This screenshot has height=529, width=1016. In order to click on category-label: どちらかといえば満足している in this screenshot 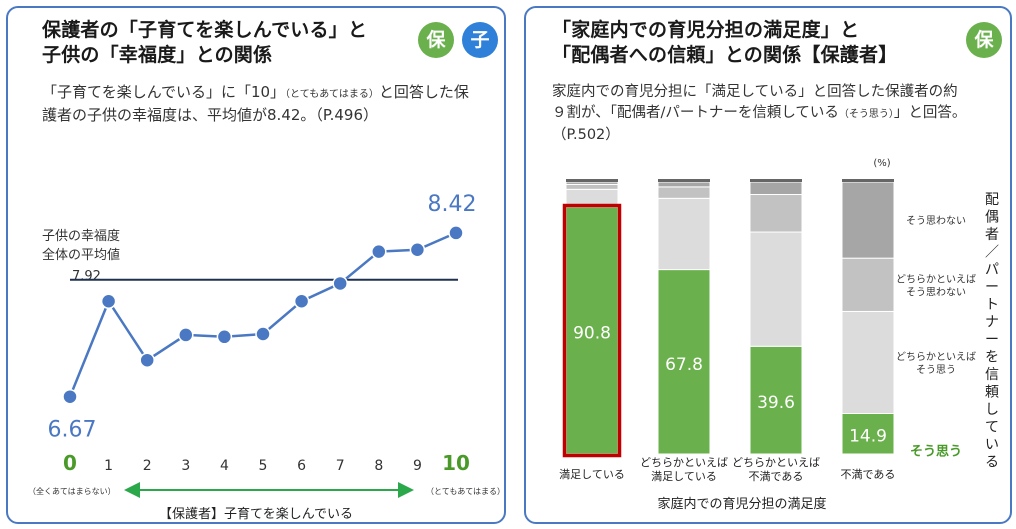, I will do `click(684, 469)`.